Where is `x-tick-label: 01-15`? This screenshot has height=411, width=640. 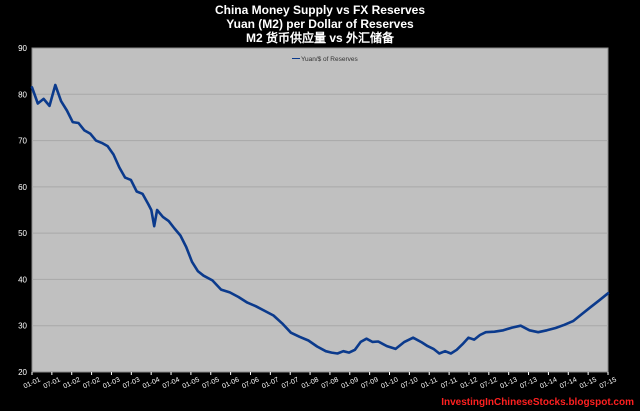 x-tick-label: 01-15 is located at coordinates (588, 383).